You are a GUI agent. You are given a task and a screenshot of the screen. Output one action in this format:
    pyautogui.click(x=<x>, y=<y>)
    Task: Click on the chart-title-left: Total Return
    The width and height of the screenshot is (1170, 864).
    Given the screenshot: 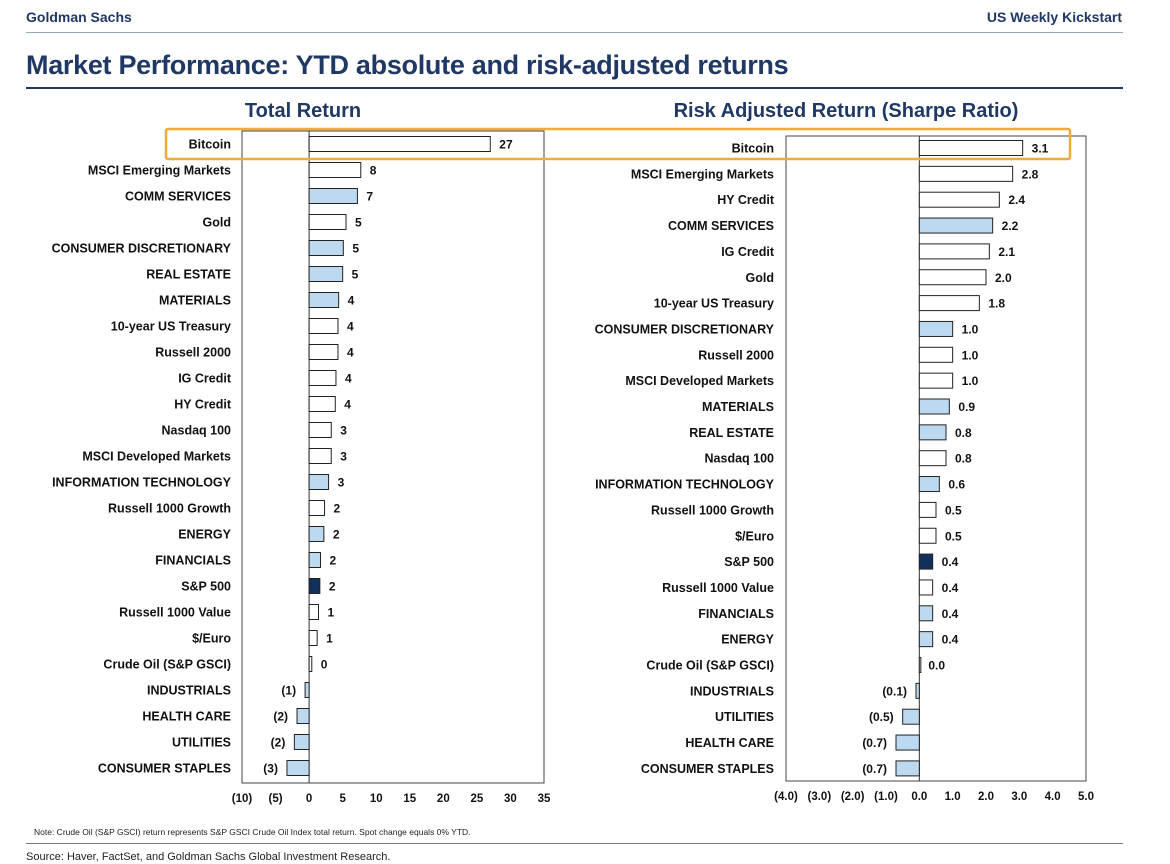 What is the action you would take?
    pyautogui.click(x=303, y=111)
    